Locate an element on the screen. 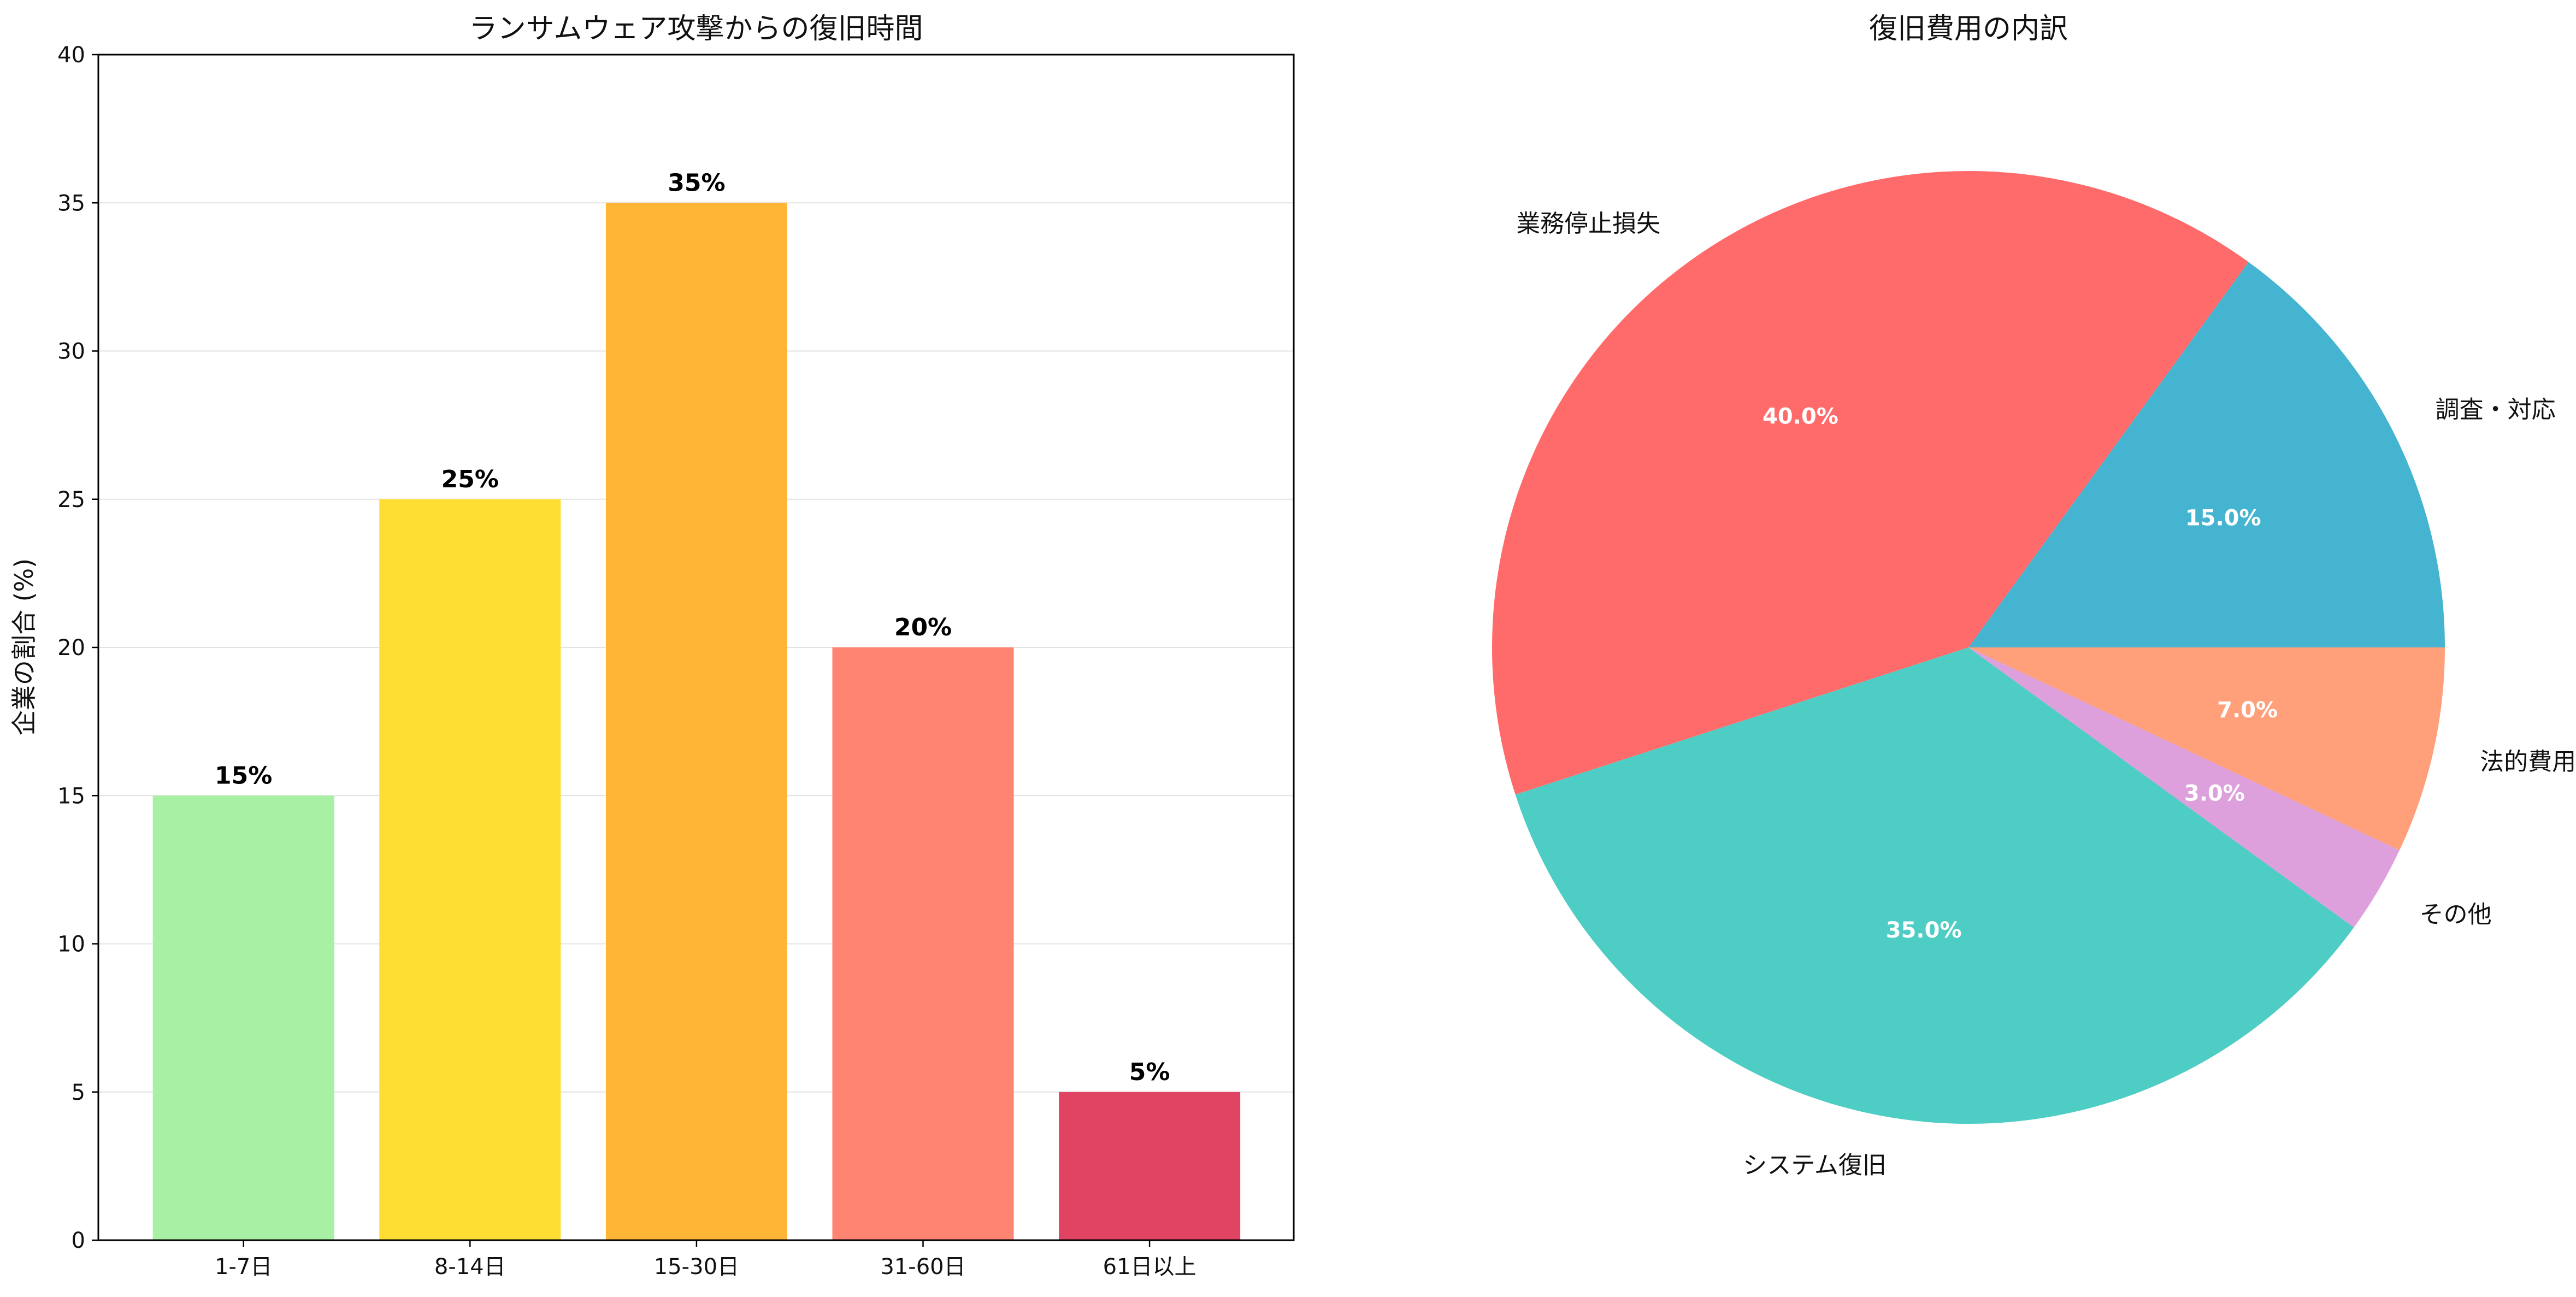 This screenshot has width=2576, height=1297. x-tick-label: 1-7日 is located at coordinates (243, 1267).